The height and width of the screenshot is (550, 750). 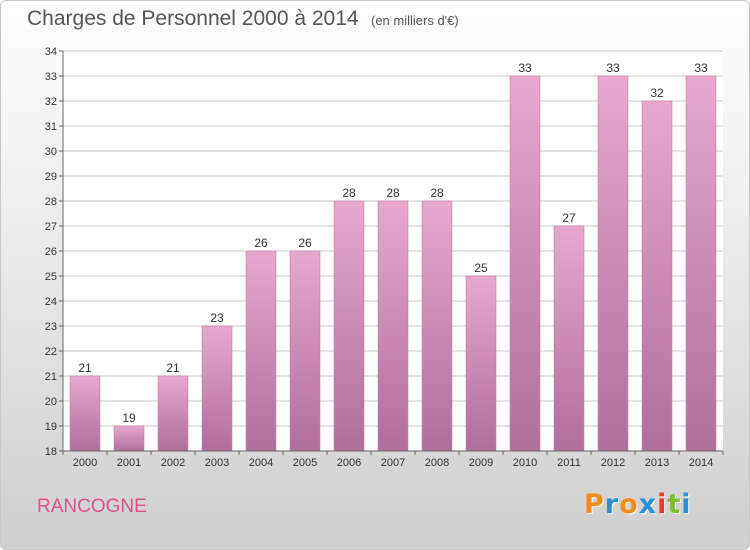 I want to click on y-tick-label: 28, so click(x=51, y=202).